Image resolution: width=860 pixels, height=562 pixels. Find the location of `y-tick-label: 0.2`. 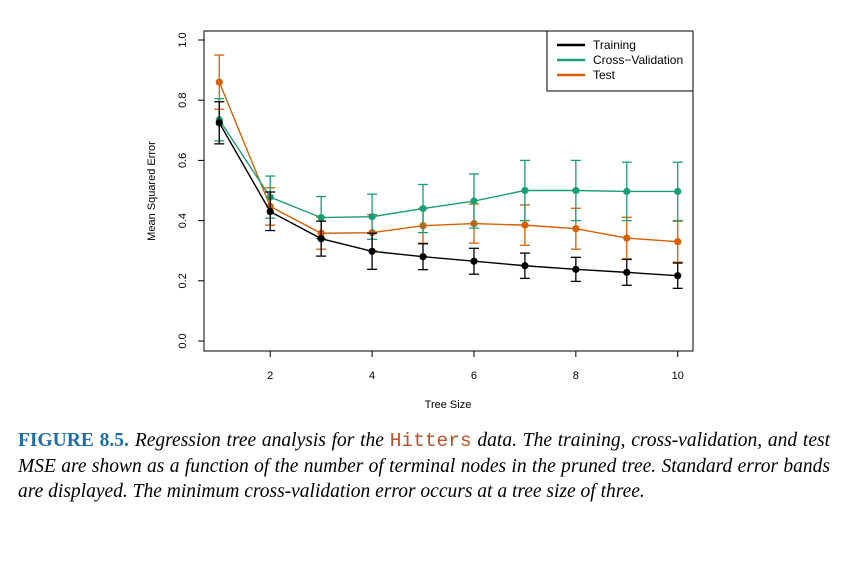

y-tick-label: 0.2 is located at coordinates (183, 280).